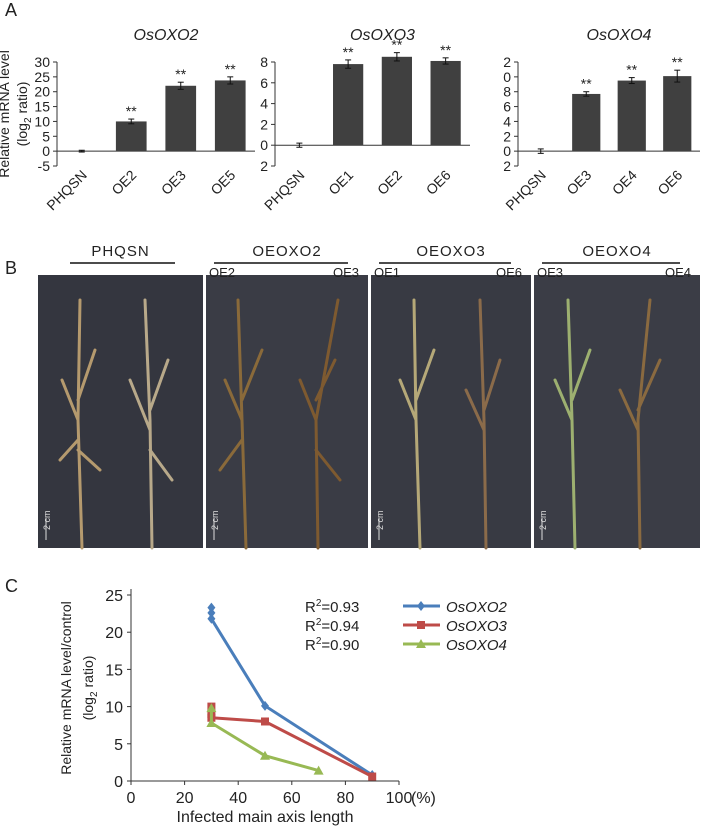 The image size is (709, 833). Describe the element at coordinates (185, 798) in the screenshot. I see `x-tick-label: 20` at that location.